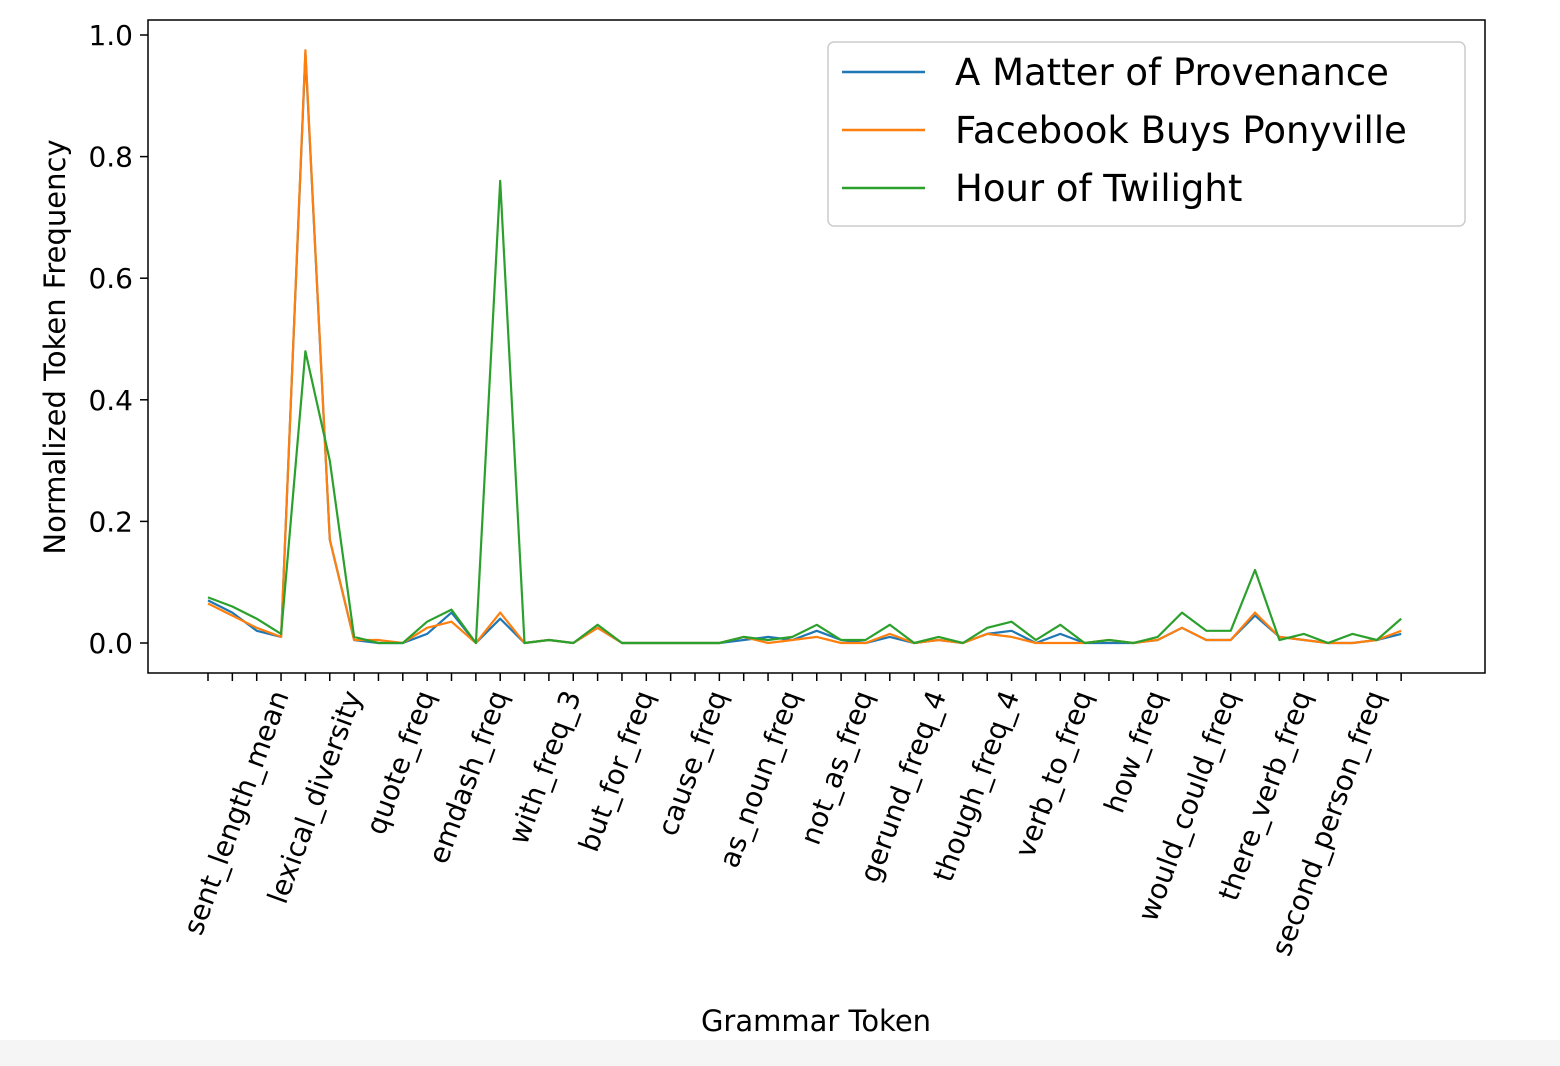 The height and width of the screenshot is (1066, 1560). What do you see at coordinates (110, 35) in the screenshot?
I see `y-tick-label: 1.0` at bounding box center [110, 35].